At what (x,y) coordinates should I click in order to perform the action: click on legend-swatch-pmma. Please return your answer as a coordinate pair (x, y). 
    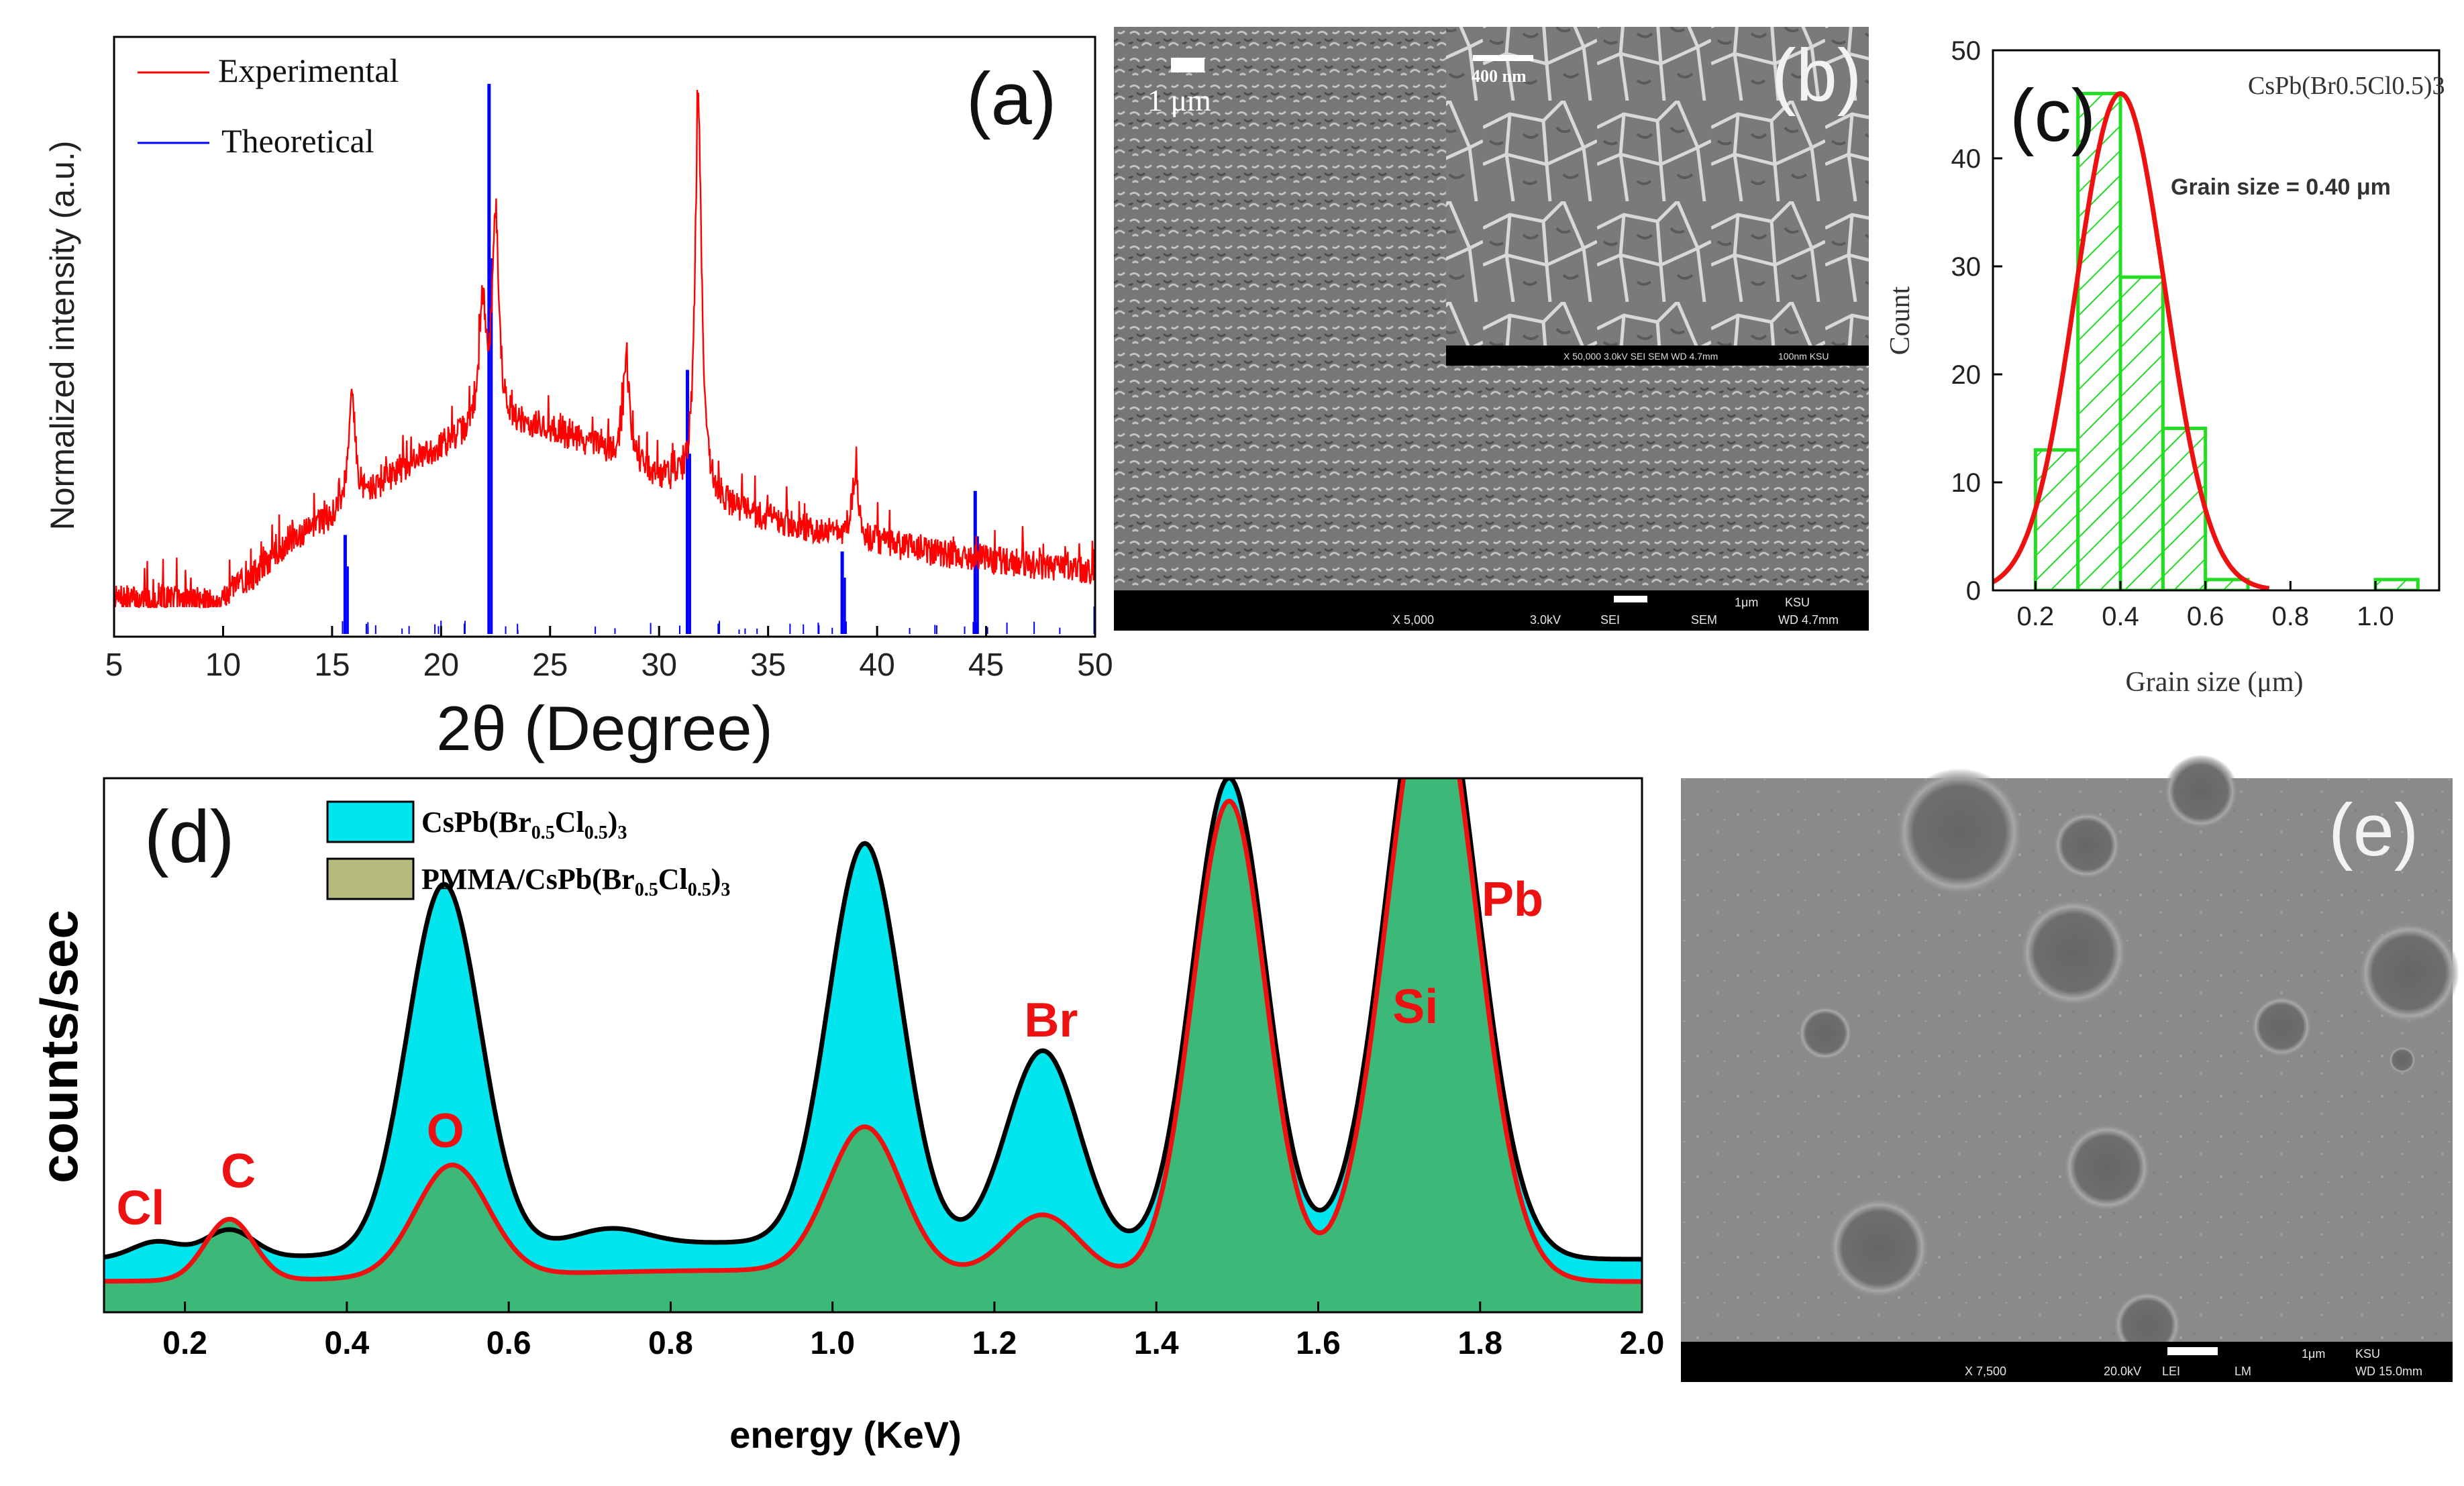
    Looking at the image, I should click on (370, 878).